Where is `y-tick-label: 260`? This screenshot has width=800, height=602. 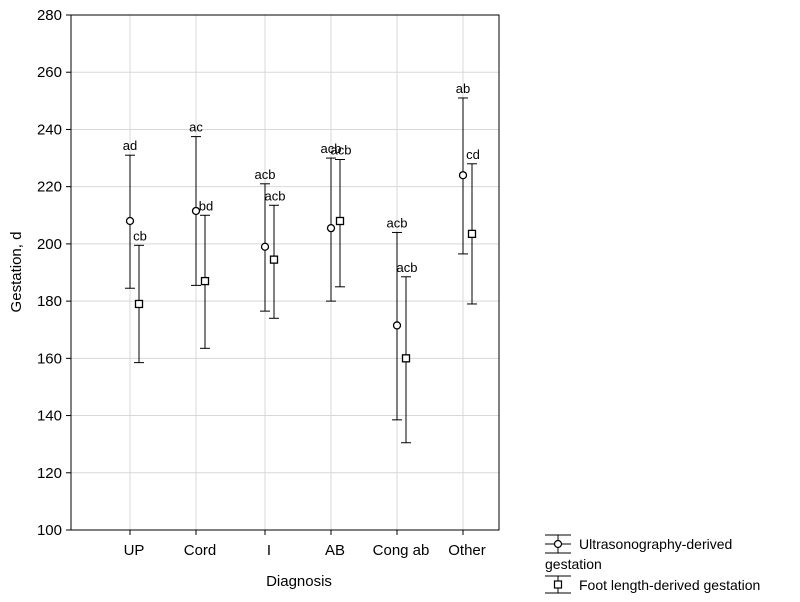 y-tick-label: 260 is located at coordinates (49, 72).